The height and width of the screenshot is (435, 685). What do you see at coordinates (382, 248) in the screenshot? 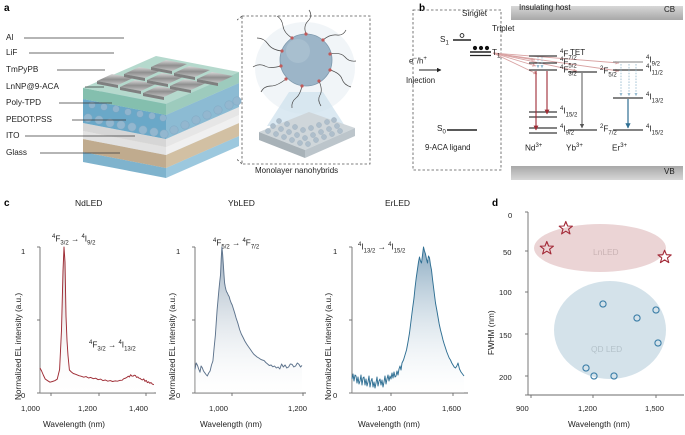
I see `annotation-er-4i132-4i152: 4I13/2 → 4I15/2` at bounding box center [382, 248].